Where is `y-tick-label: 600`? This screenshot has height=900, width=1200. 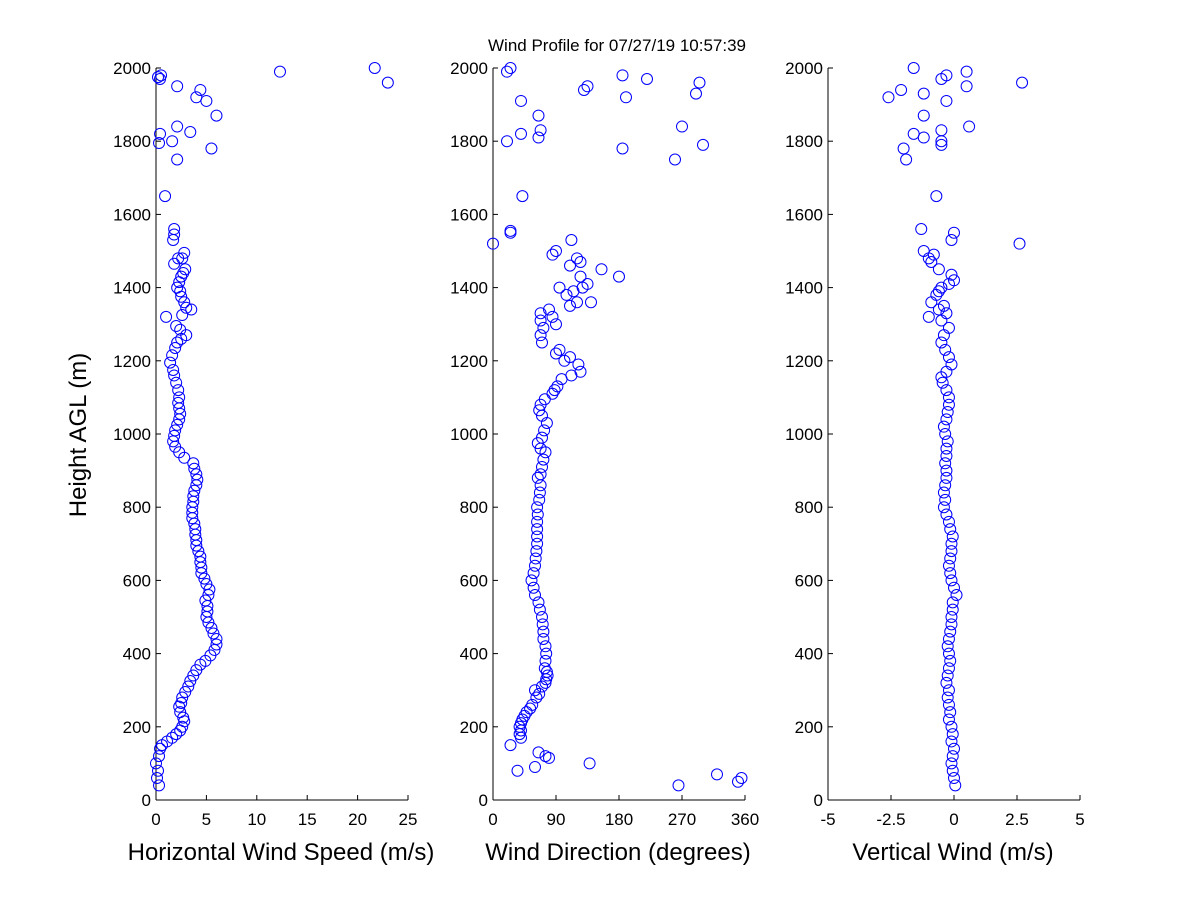
y-tick-label: 600 is located at coordinates (809, 580).